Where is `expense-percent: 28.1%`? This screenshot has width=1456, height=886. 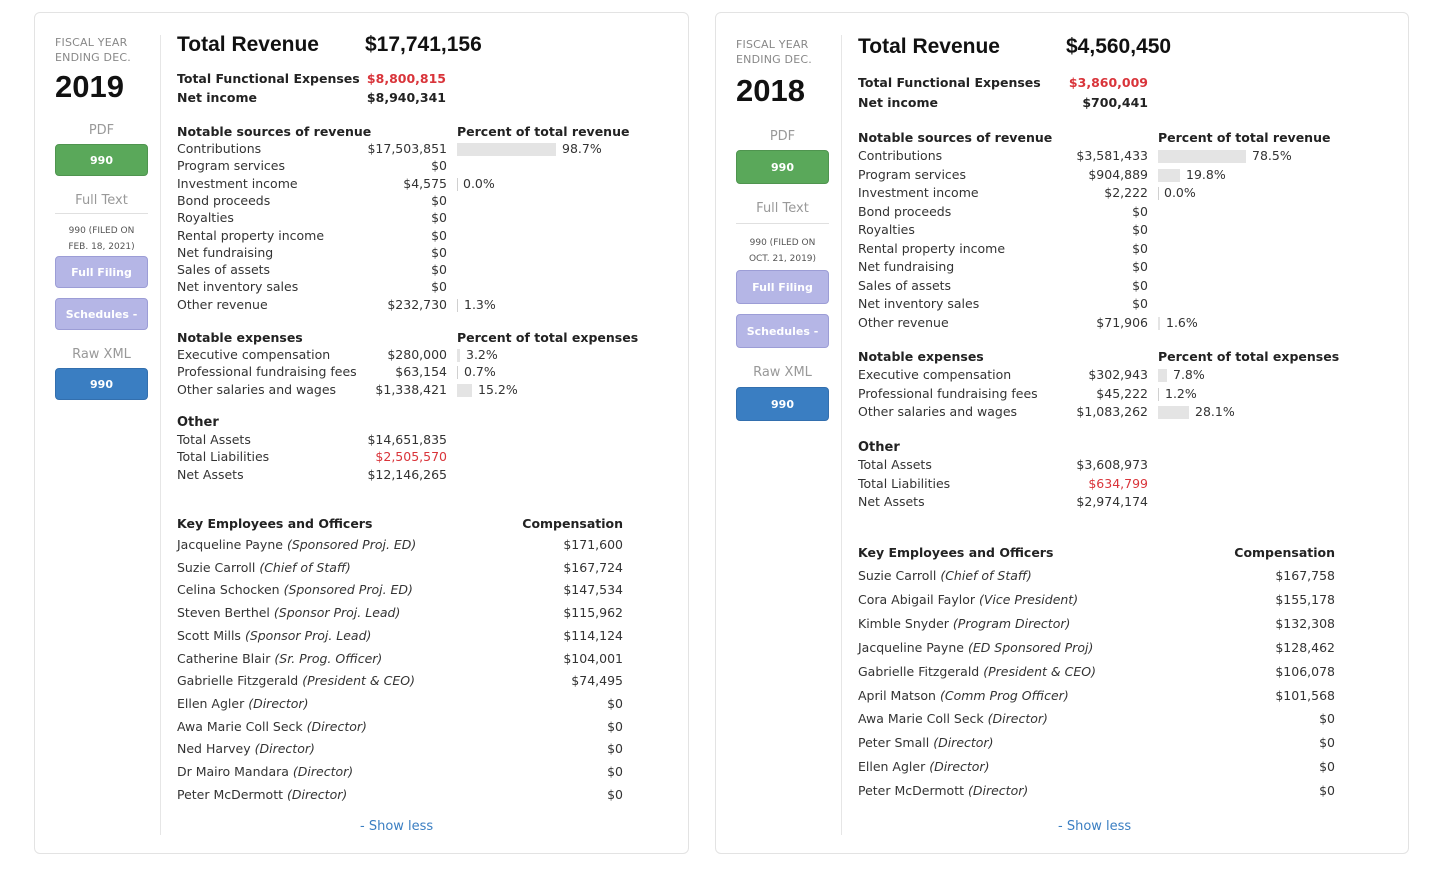 expense-percent: 28.1% is located at coordinates (1215, 411).